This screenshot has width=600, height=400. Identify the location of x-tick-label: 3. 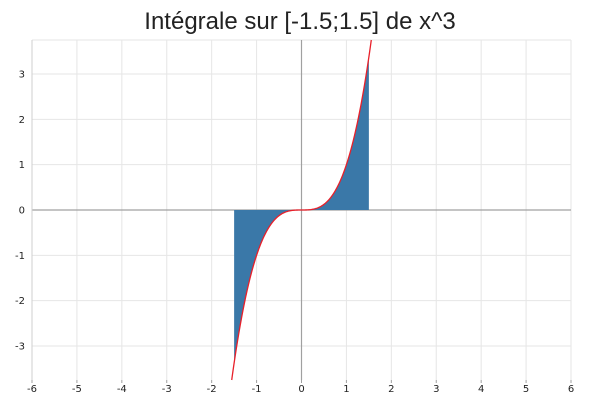
(436, 389).